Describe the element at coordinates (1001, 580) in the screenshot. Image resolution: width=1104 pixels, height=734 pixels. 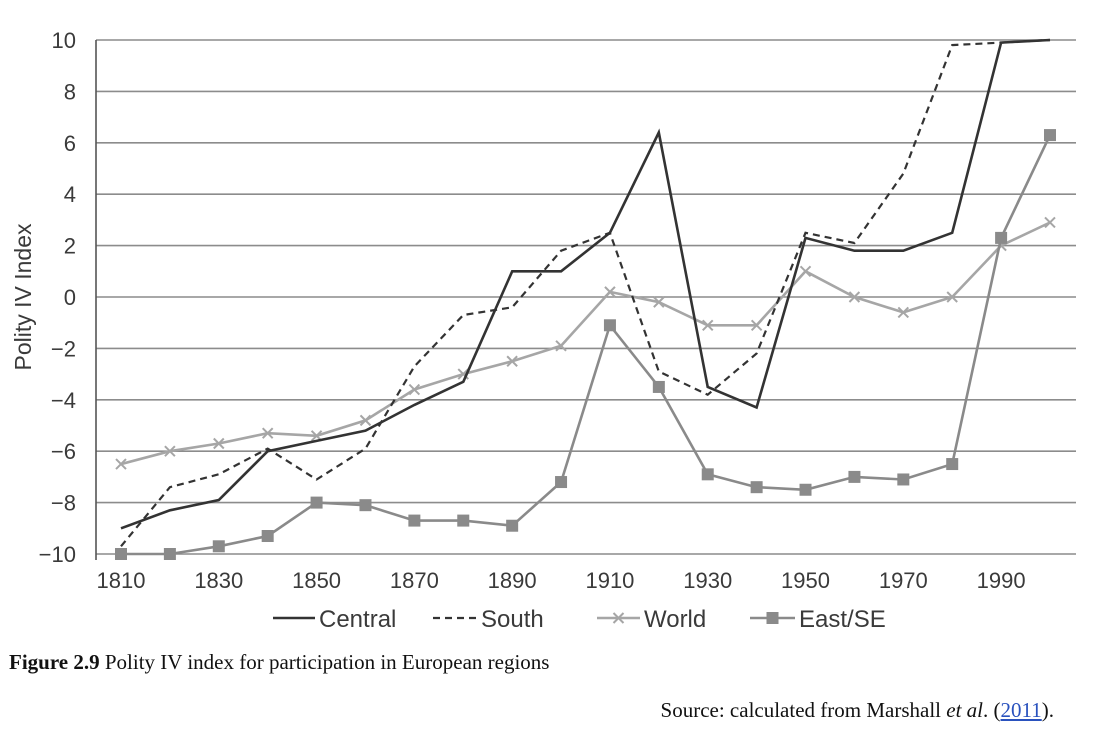
I see `x-tick-label: 1990` at that location.